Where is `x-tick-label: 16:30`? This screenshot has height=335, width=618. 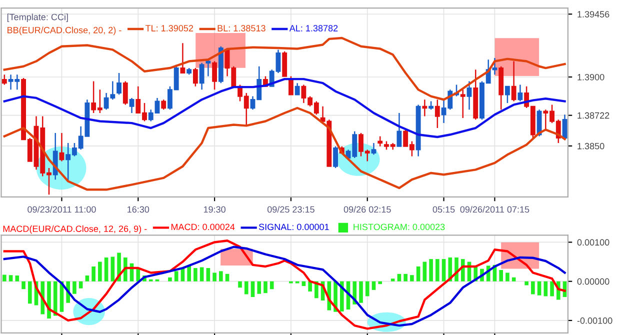 x-tick-label: 16:30 is located at coordinates (139, 209).